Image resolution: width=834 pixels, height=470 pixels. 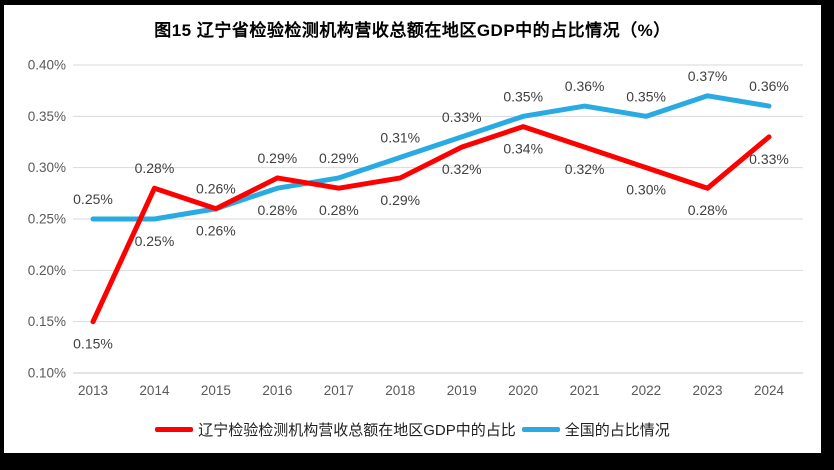 What do you see at coordinates (412, 30) in the screenshot?
I see `chart-title: 图15 辽宁省检验检测机构营收总额在地区GDP中的占比情况（%）` at bounding box center [412, 30].